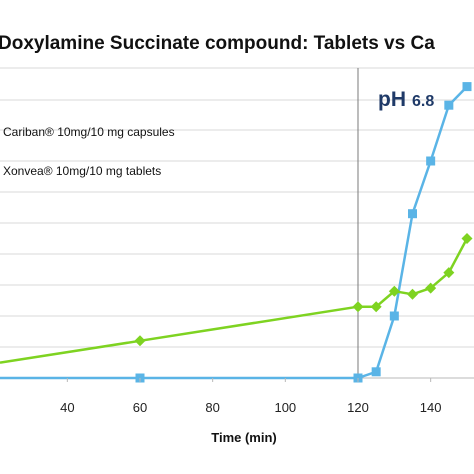 Image resolution: width=474 pixels, height=474 pixels. I want to click on x-tick-label: 140, so click(431, 407).